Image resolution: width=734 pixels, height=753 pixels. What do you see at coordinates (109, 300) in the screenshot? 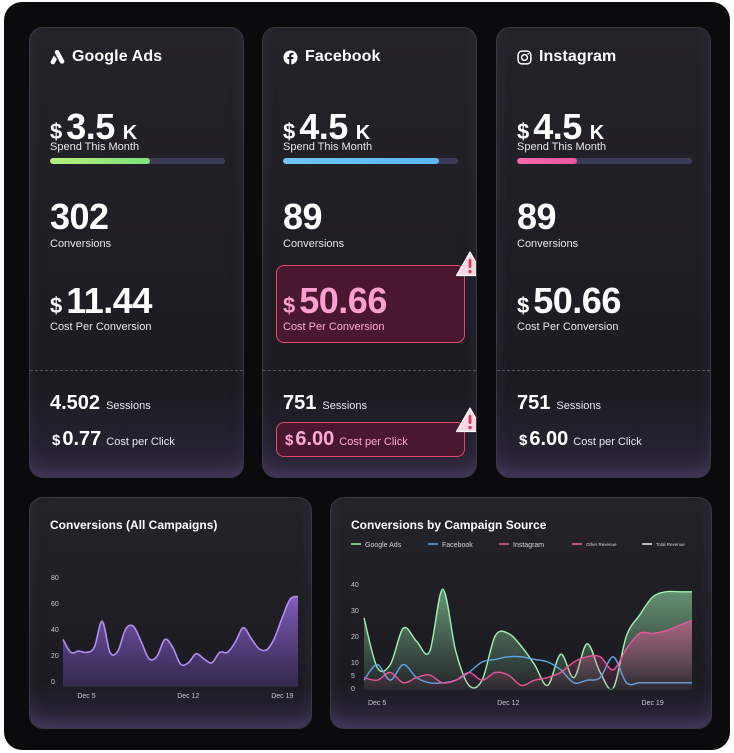
I see `cost-per-conversion-value: 11.44` at bounding box center [109, 300].